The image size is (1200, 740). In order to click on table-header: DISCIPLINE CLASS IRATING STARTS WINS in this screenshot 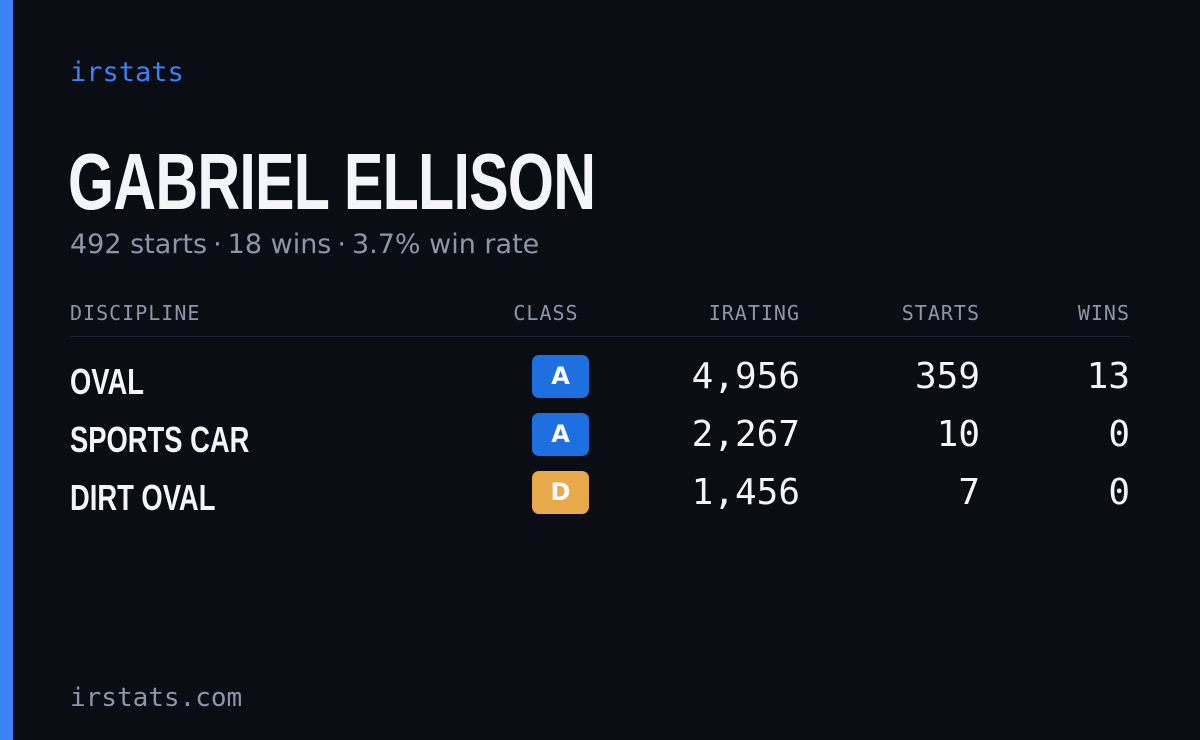, I will do `click(600, 316)`.